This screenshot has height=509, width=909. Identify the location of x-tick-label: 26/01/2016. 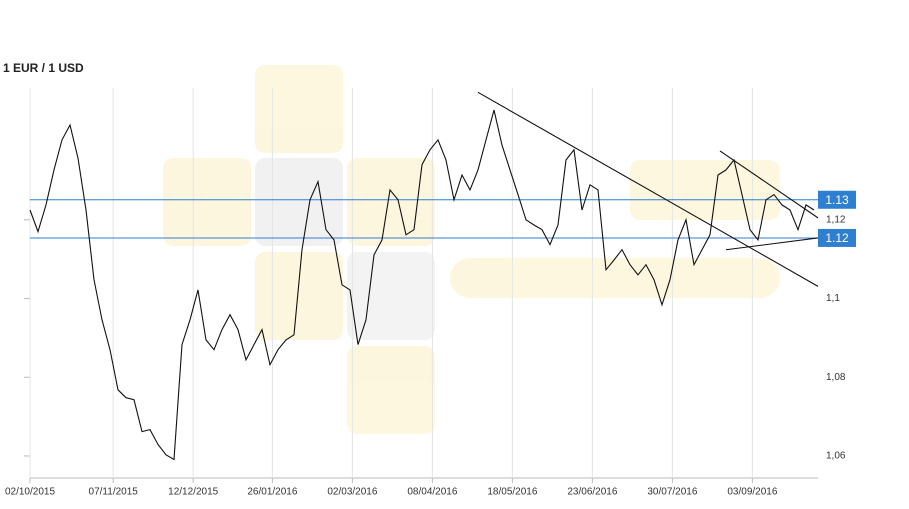
(272, 492).